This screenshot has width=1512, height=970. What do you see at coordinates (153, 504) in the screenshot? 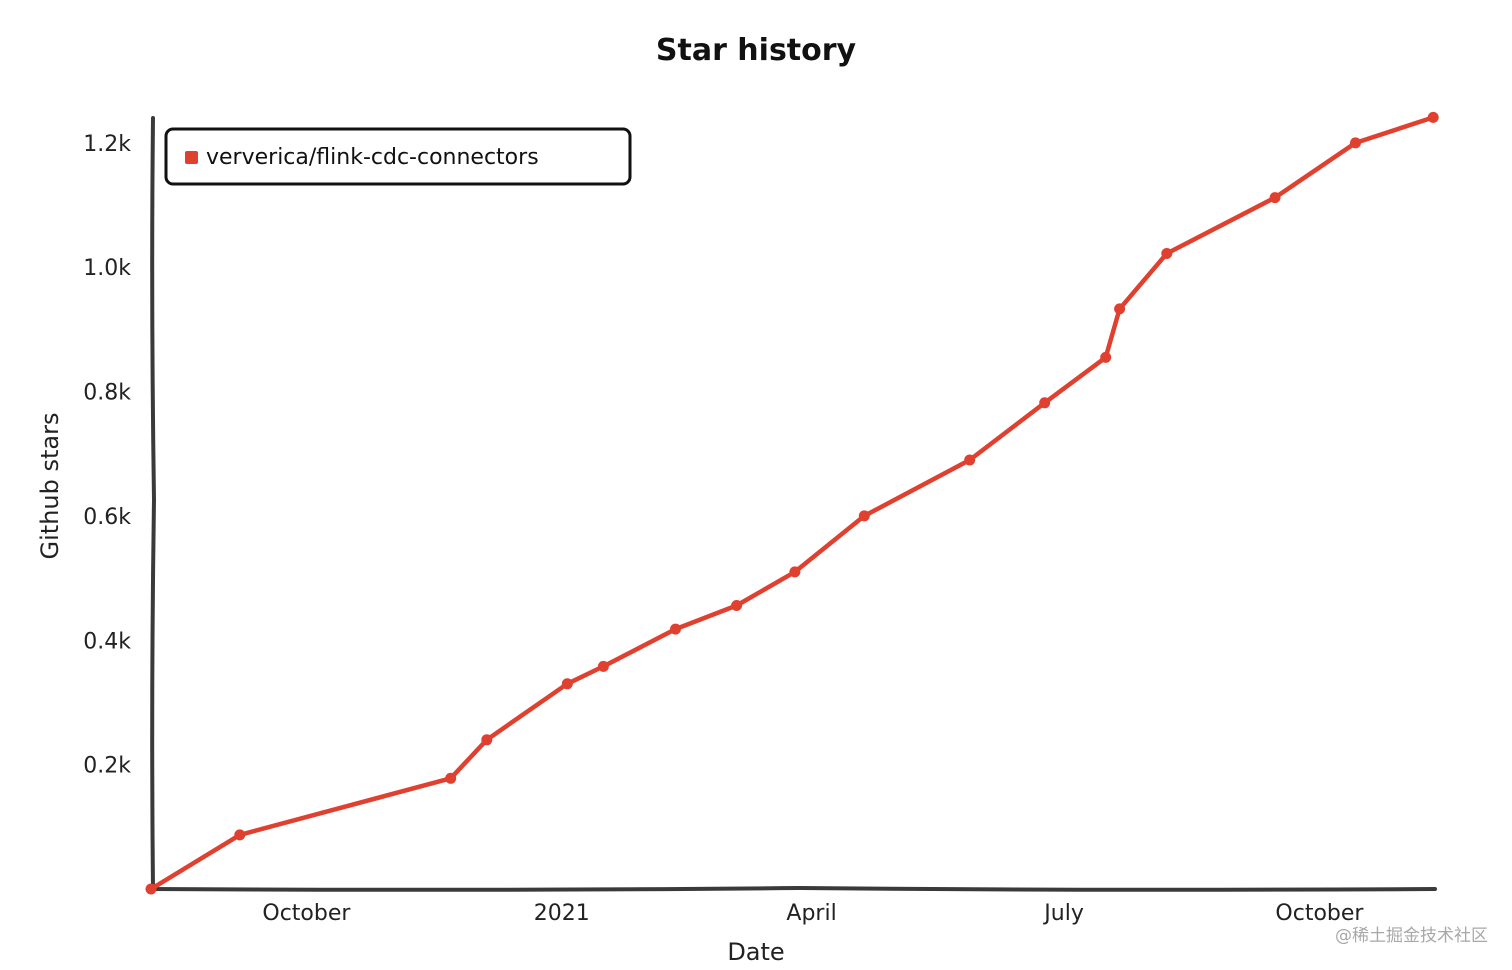
I see `y-axis-line` at bounding box center [153, 504].